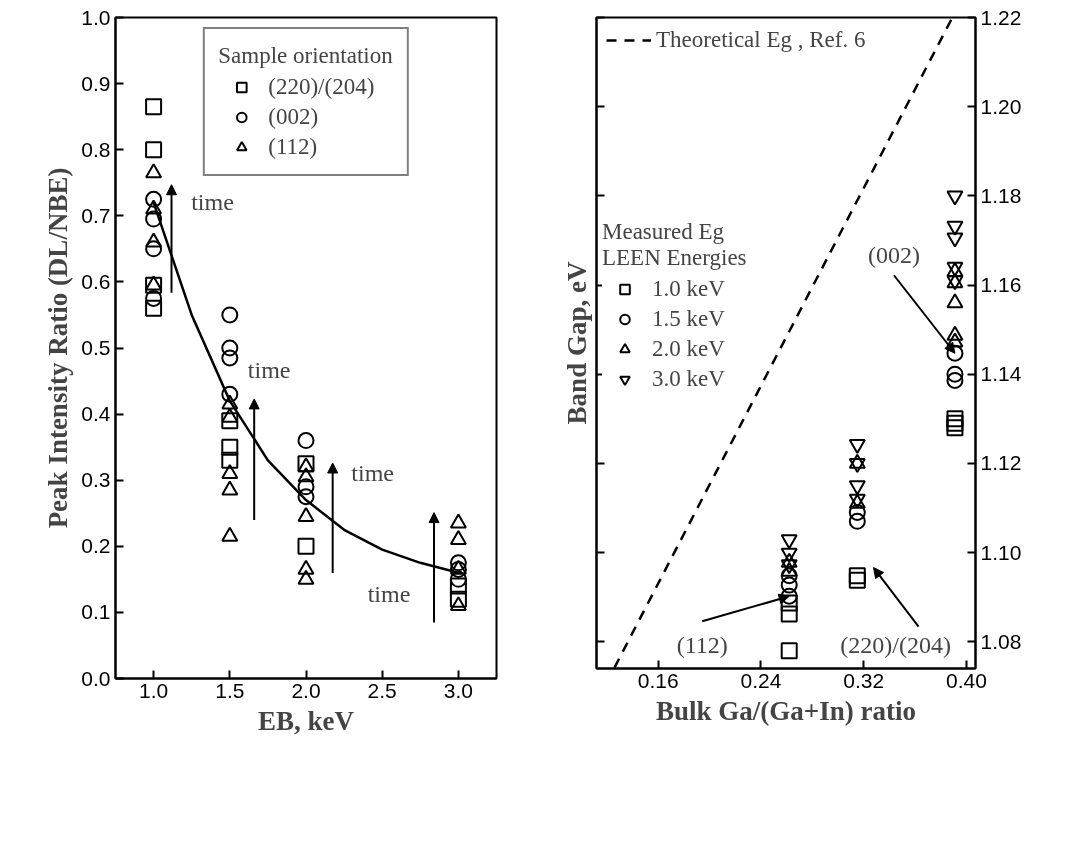  I want to click on legend-label: 1.0 keV, so click(688, 289).